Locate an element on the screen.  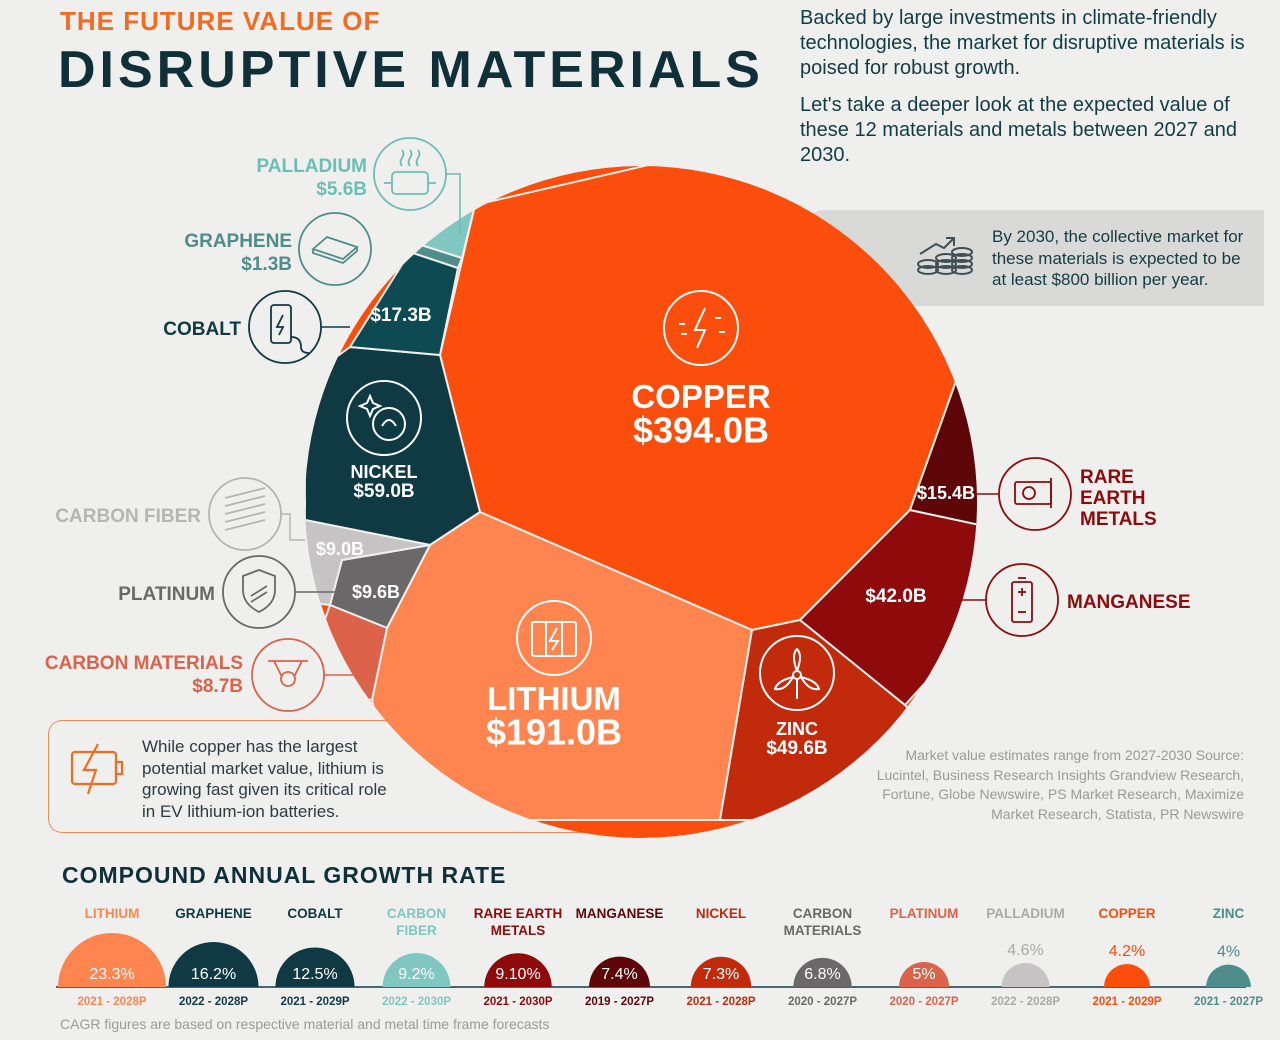
label-value-nickel: $59.0B is located at coordinates (383, 491).